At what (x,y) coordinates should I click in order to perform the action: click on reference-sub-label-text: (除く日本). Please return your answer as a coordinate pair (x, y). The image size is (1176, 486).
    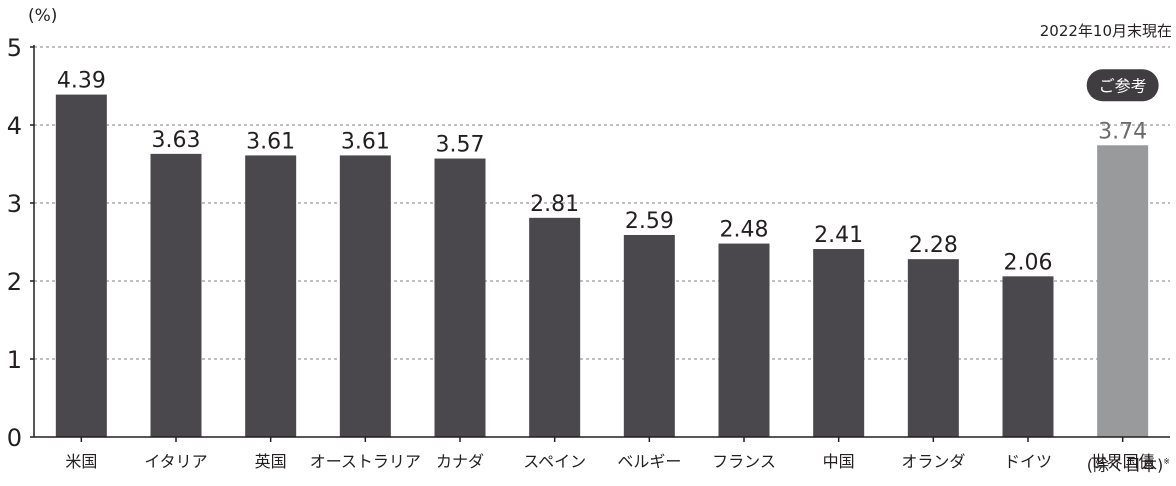
    Looking at the image, I should click on (1125, 465).